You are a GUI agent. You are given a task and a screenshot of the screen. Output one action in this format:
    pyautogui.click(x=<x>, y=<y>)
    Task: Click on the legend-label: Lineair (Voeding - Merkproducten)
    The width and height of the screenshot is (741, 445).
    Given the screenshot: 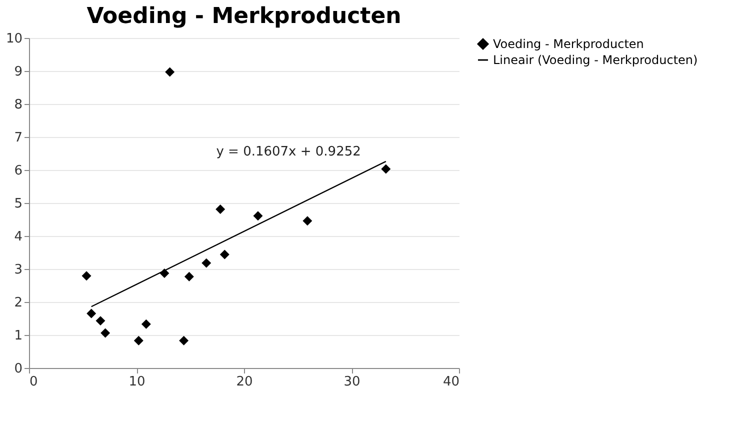 What is the action you would take?
    pyautogui.click(x=595, y=60)
    